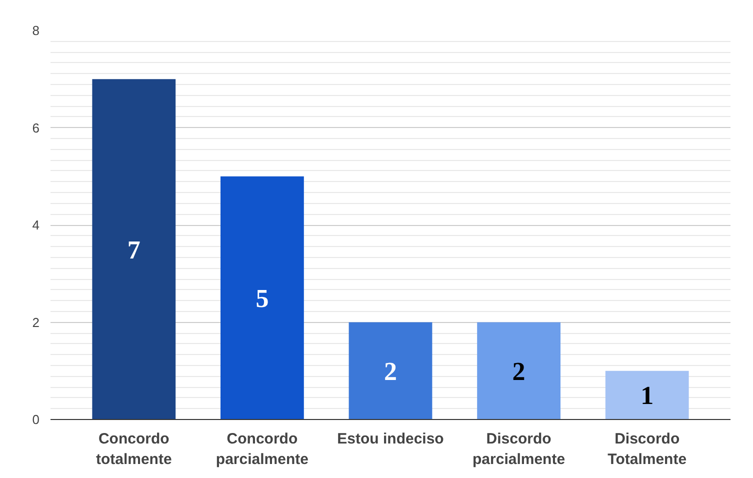  What do you see at coordinates (519, 449) in the screenshot?
I see `x-tick-label: Discordo parcialmente` at bounding box center [519, 449].